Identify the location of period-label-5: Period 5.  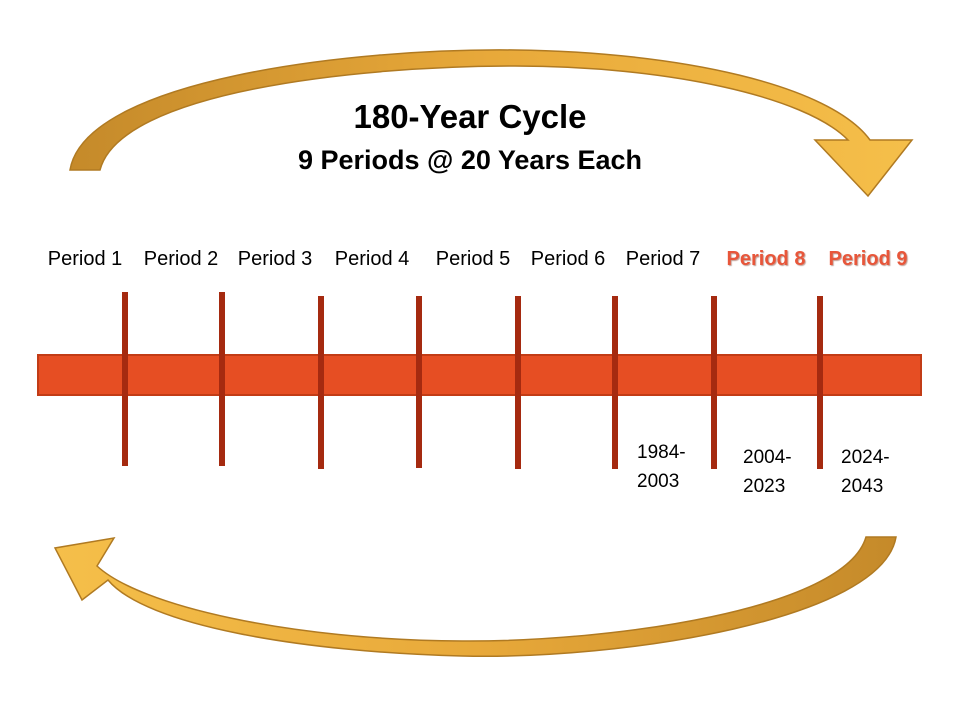
(473, 259).